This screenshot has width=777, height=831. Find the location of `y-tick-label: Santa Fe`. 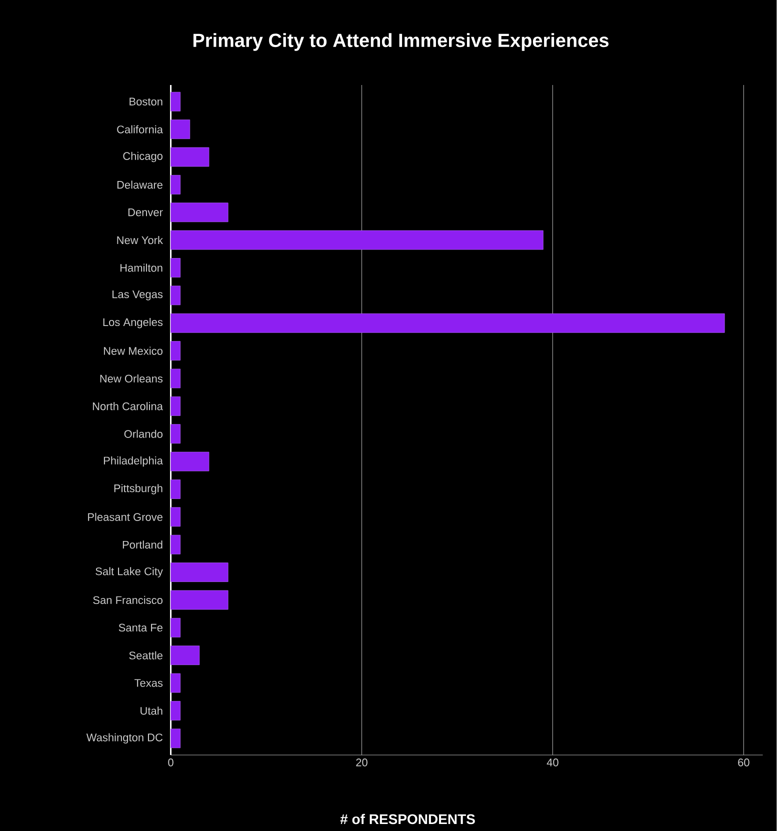

y-tick-label: Santa Fe is located at coordinates (140, 628).